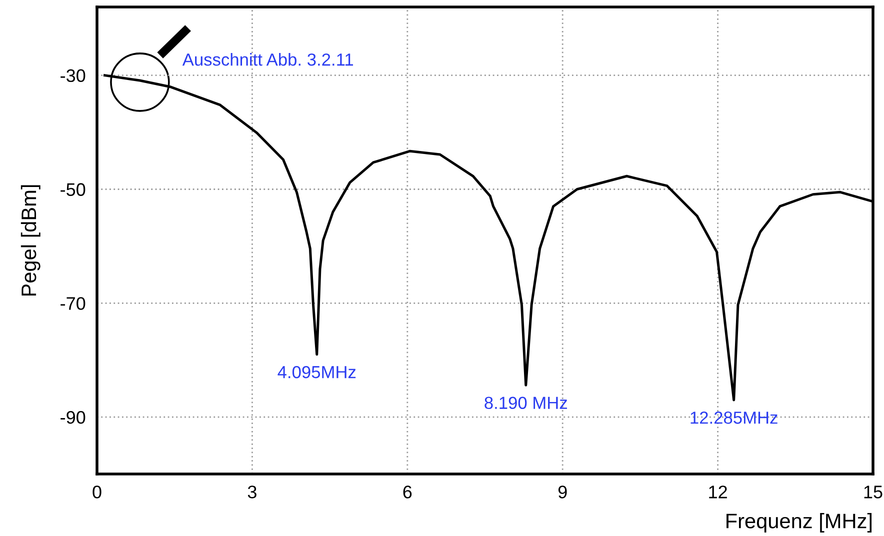 This screenshot has width=884, height=536. Describe the element at coordinates (562, 492) in the screenshot. I see `x-tick-label: 9` at that location.